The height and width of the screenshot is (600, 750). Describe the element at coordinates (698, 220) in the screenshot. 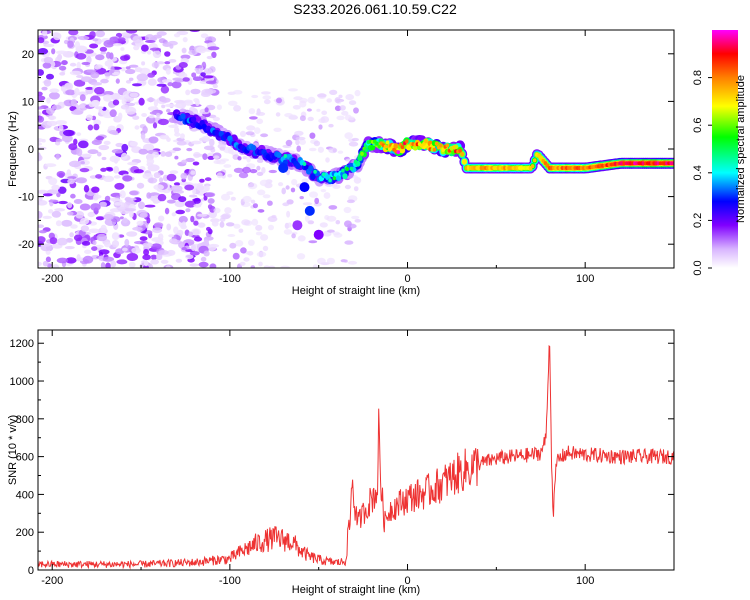

I see `colorbar-tick-label: 0.2` at that location.